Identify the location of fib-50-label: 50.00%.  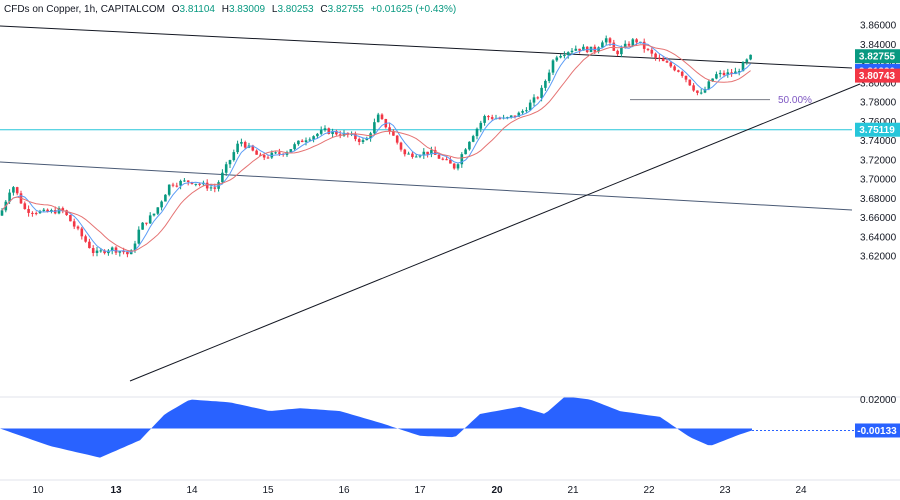
(795, 100).